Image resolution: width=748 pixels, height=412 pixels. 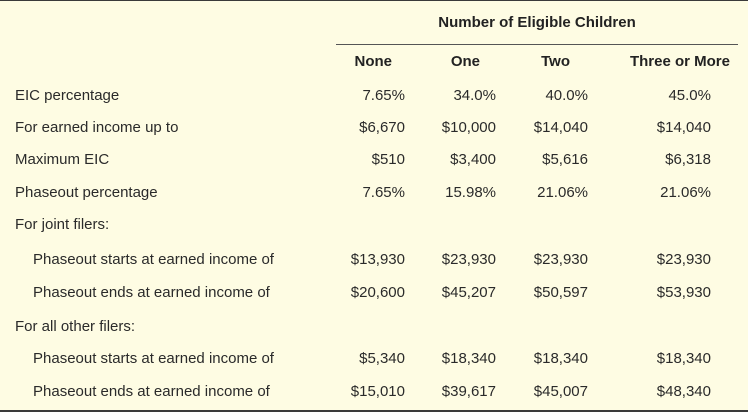 What do you see at coordinates (560, 391) in the screenshot?
I see `table-cell: $45,007` at bounding box center [560, 391].